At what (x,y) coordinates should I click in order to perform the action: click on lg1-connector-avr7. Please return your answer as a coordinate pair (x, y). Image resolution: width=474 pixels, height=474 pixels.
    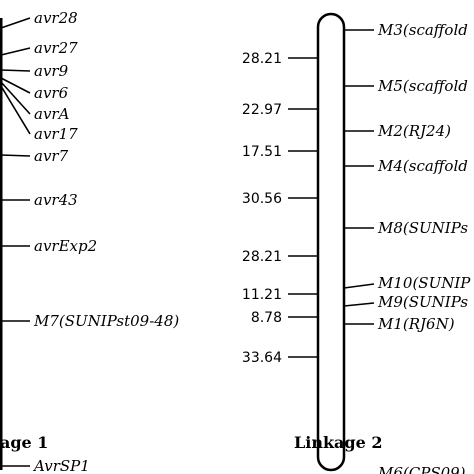
    Looking at the image, I should click on (15, 155).